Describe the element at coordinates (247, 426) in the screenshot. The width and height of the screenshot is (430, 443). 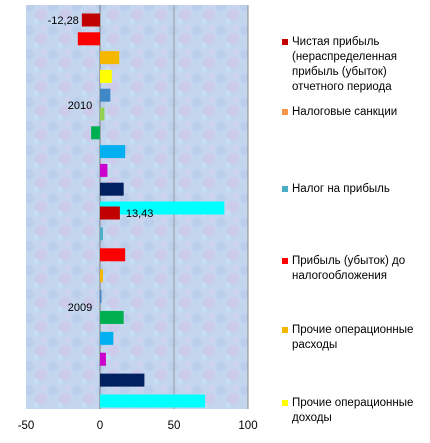
I see `x-tick-label-3: 100` at that location.